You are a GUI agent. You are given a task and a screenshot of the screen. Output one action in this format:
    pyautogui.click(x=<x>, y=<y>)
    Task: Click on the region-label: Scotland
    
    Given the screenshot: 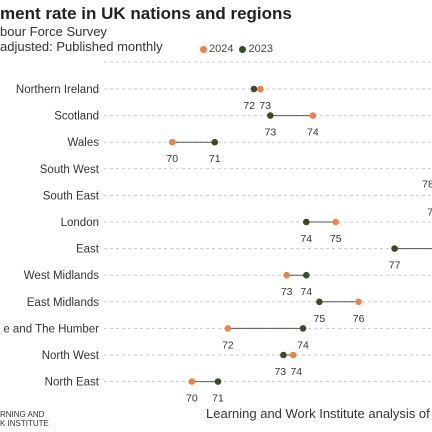 What is the action you would take?
    pyautogui.click(x=76, y=117)
    